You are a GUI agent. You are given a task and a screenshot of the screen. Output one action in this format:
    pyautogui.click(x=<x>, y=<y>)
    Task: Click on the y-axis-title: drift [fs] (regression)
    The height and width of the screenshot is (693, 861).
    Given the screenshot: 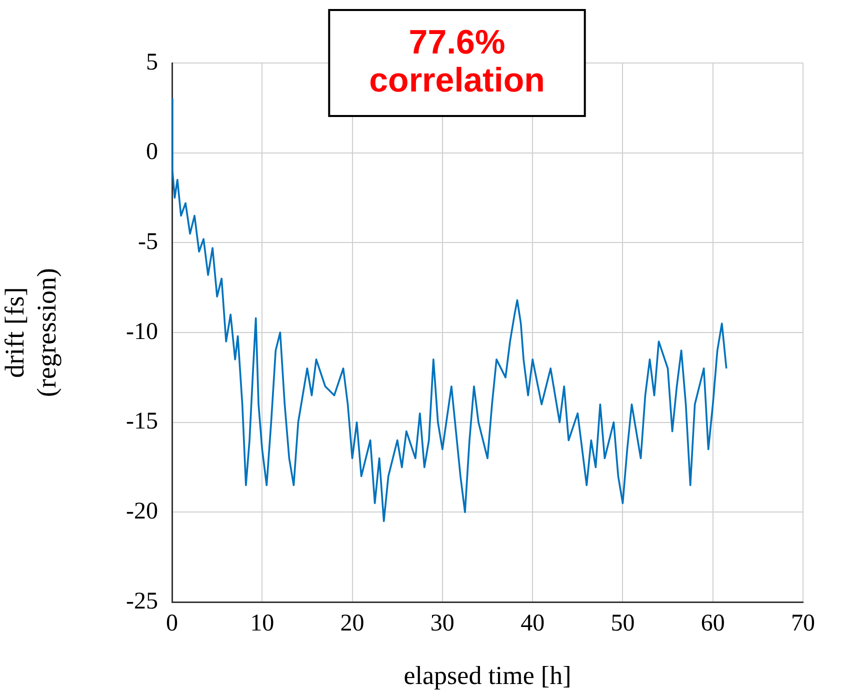 What is the action you would take?
    pyautogui.click(x=31, y=332)
    